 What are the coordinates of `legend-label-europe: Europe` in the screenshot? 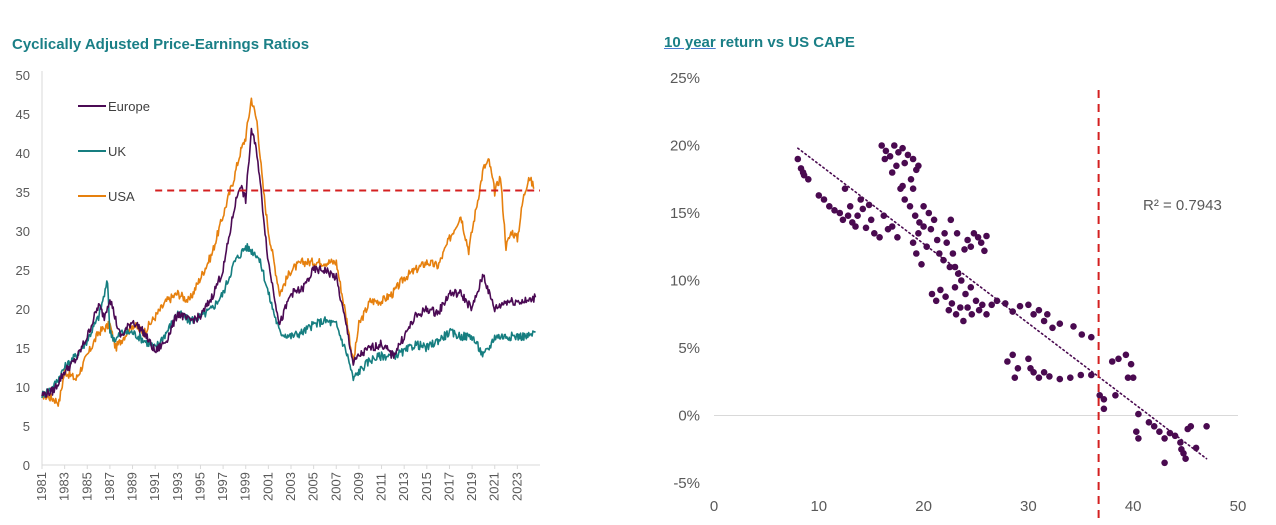 It's located at (129, 106).